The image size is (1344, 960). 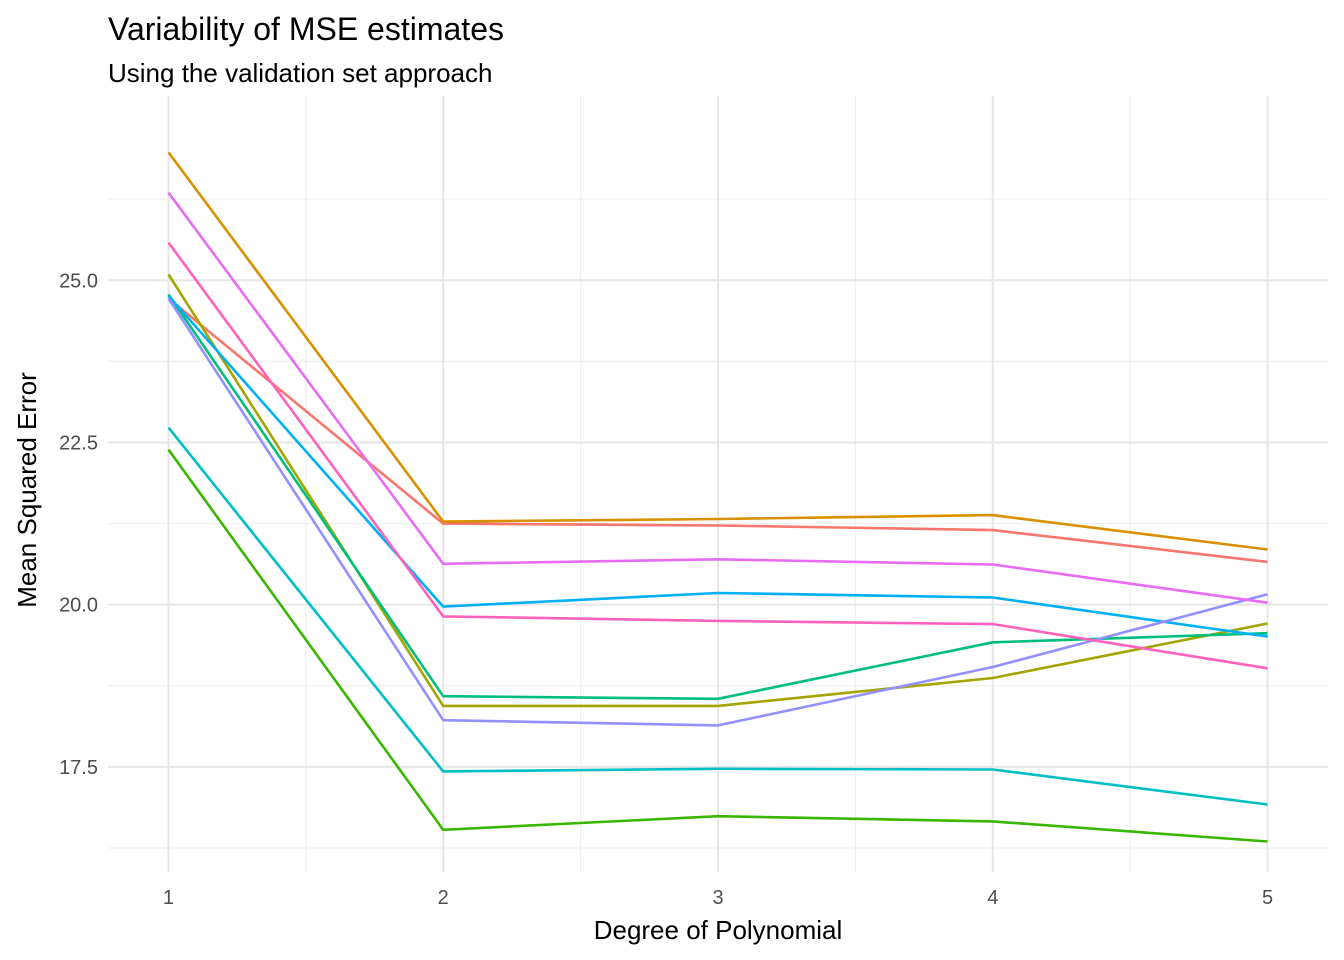 I want to click on y-tick-label: 17.5, so click(x=78, y=768).